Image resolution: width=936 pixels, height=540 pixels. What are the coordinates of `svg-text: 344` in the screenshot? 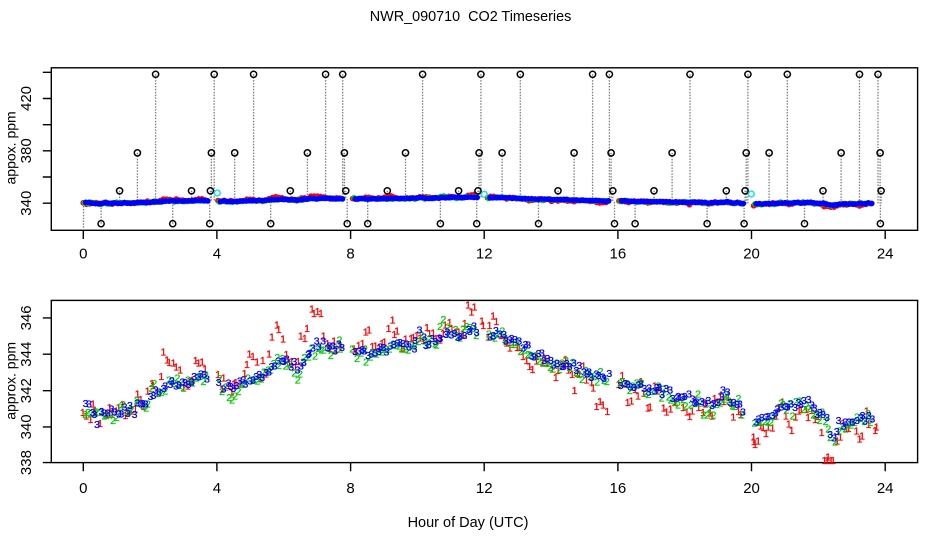 It's located at (26, 354).